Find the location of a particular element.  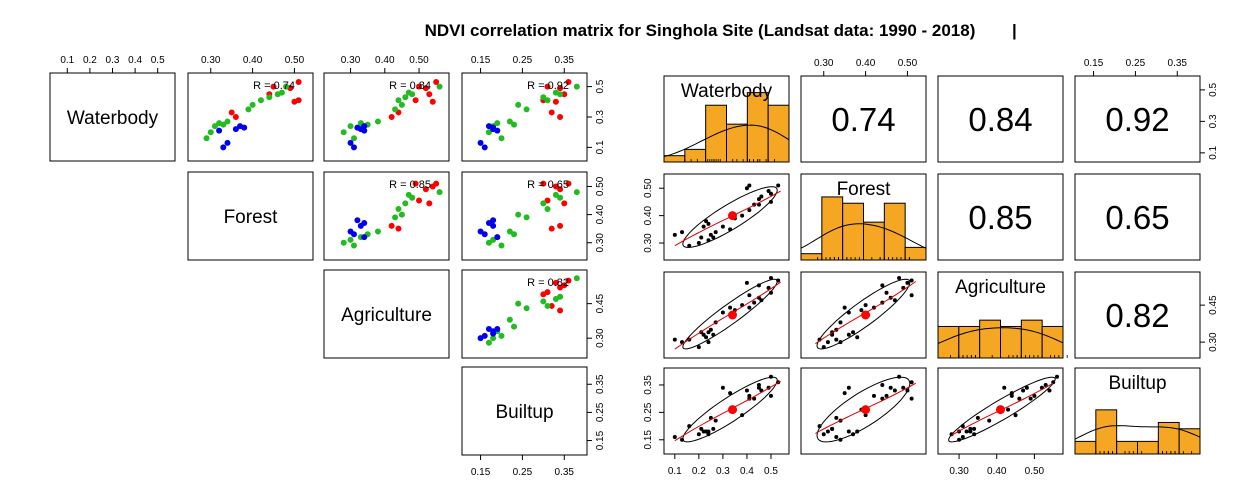

left-top-waterbody-tick-label-0-2: 0.2 is located at coordinates (90, 60).